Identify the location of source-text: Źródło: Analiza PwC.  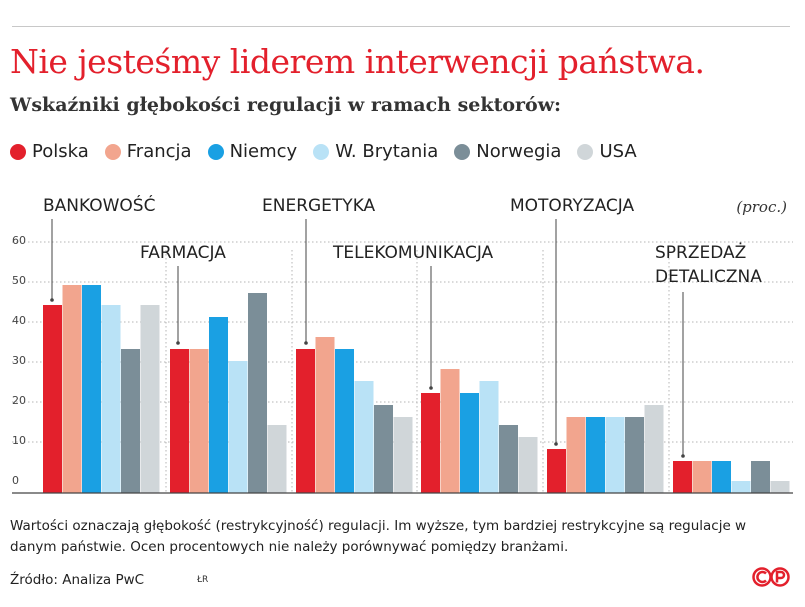
(77, 580).